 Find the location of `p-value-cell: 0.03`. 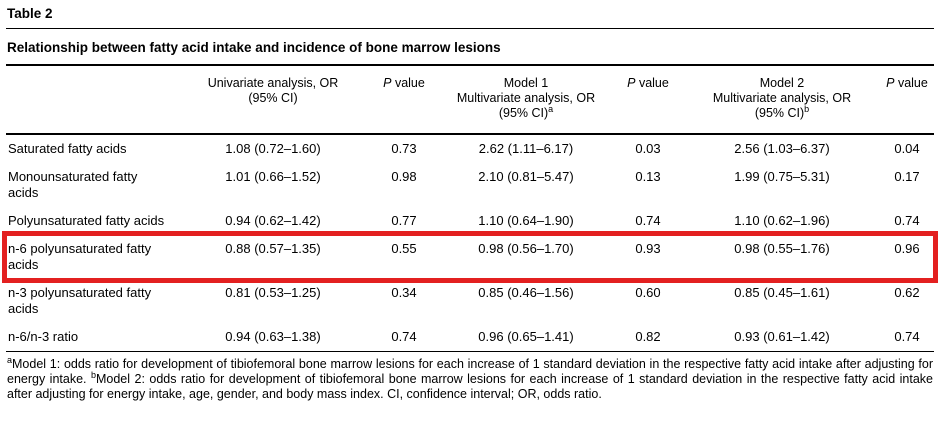

p-value-cell: 0.03 is located at coordinates (648, 148).